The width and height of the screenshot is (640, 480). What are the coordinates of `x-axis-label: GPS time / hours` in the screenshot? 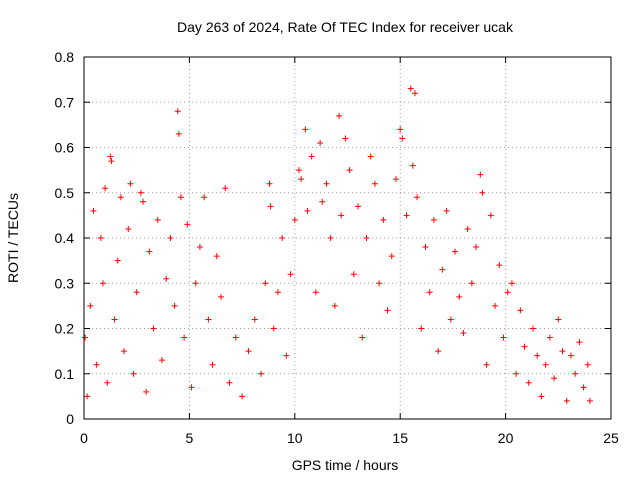 It's located at (345, 465).